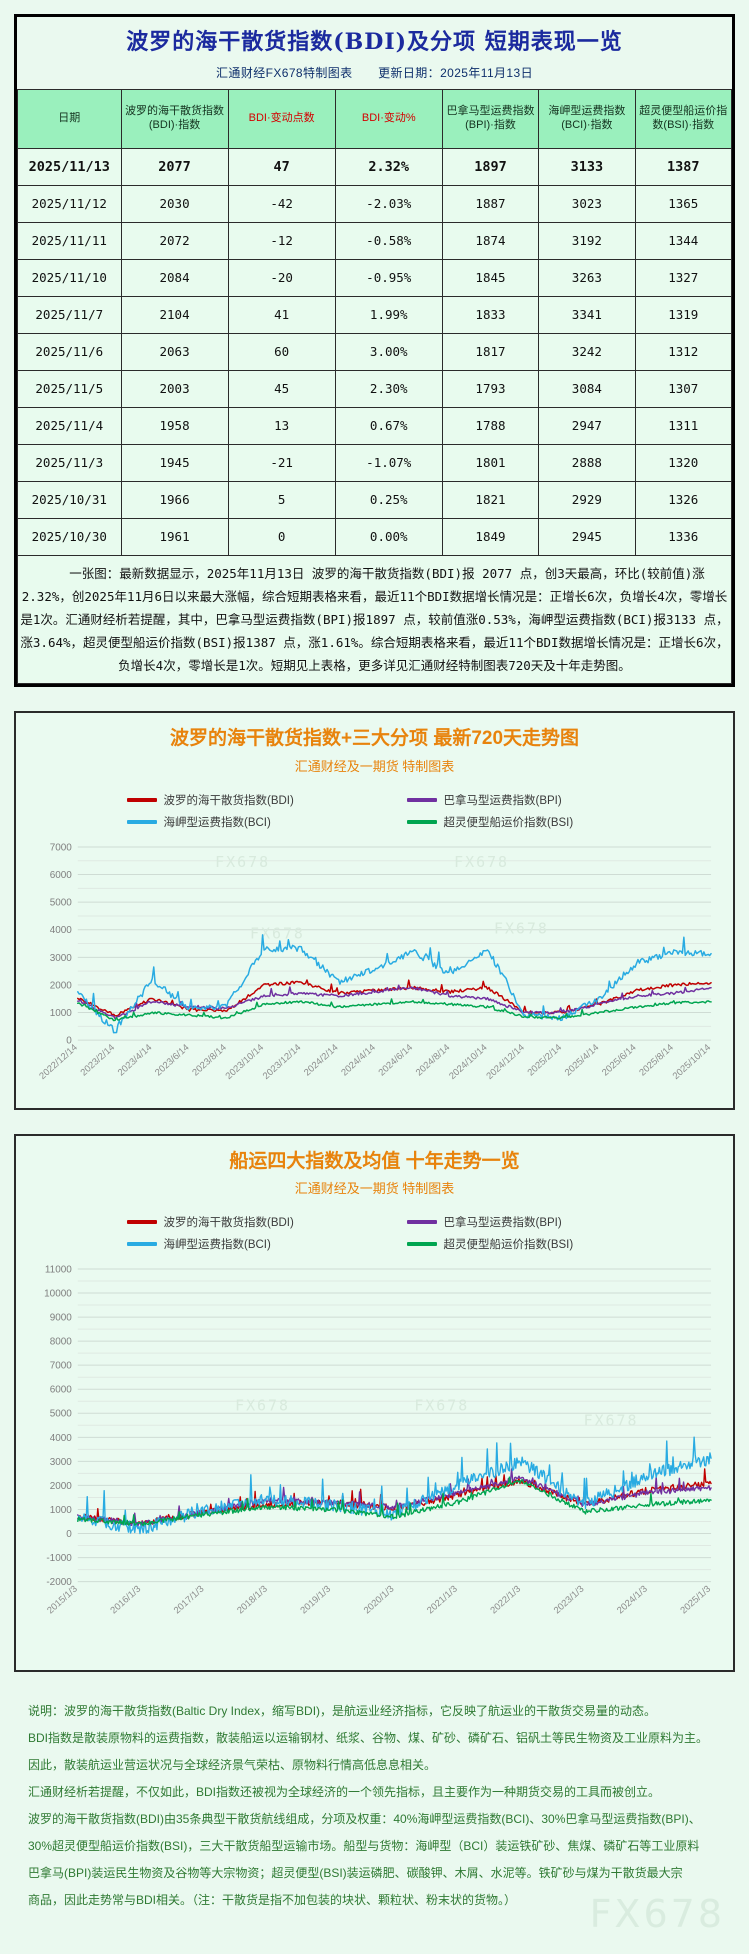 Image resolution: width=749 pixels, height=1954 pixels. What do you see at coordinates (683, 277) in the screenshot?
I see `cell-bsi: 1327` at bounding box center [683, 277].